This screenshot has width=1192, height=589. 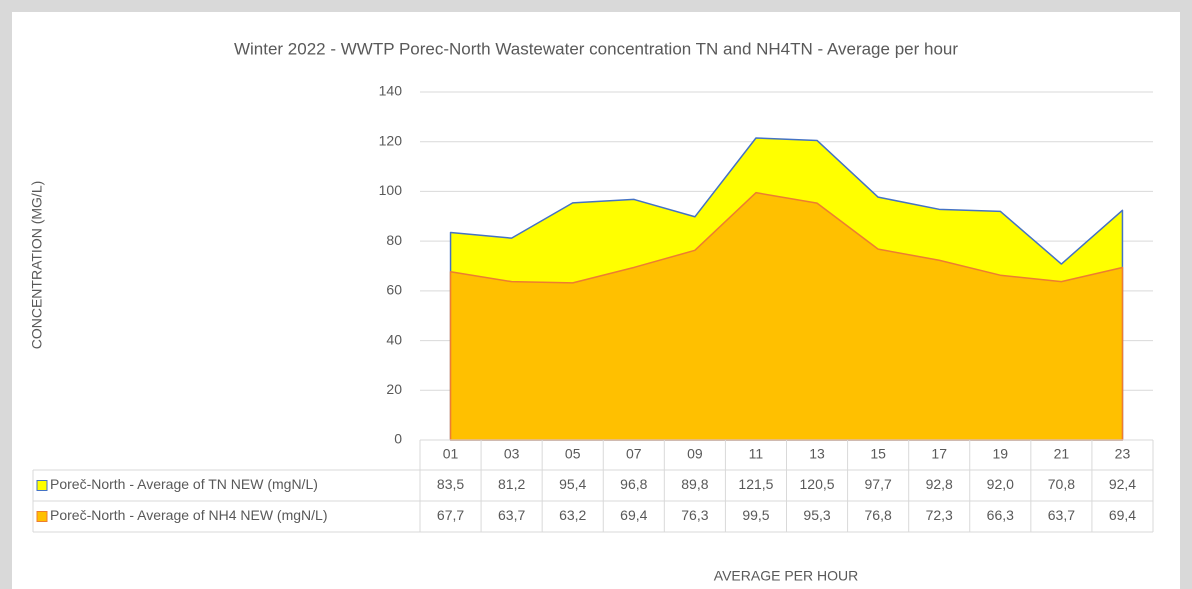 I want to click on y-tick-label: 0, so click(x=398, y=439).